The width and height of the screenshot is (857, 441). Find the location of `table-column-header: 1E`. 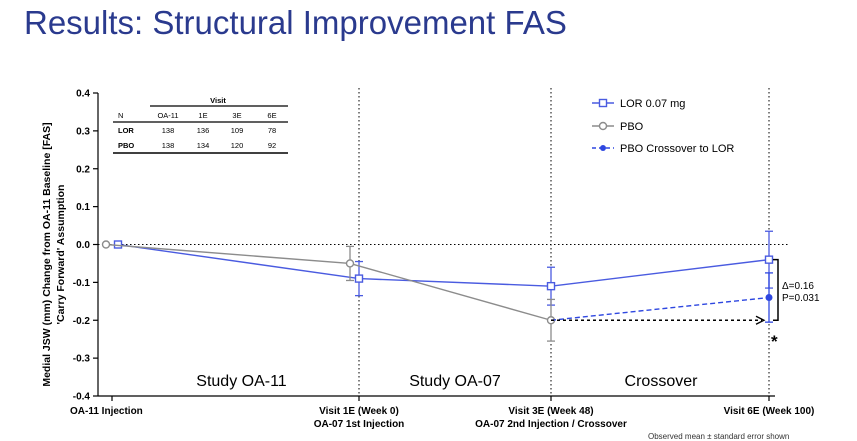

table-column-header: 1E is located at coordinates (202, 115).